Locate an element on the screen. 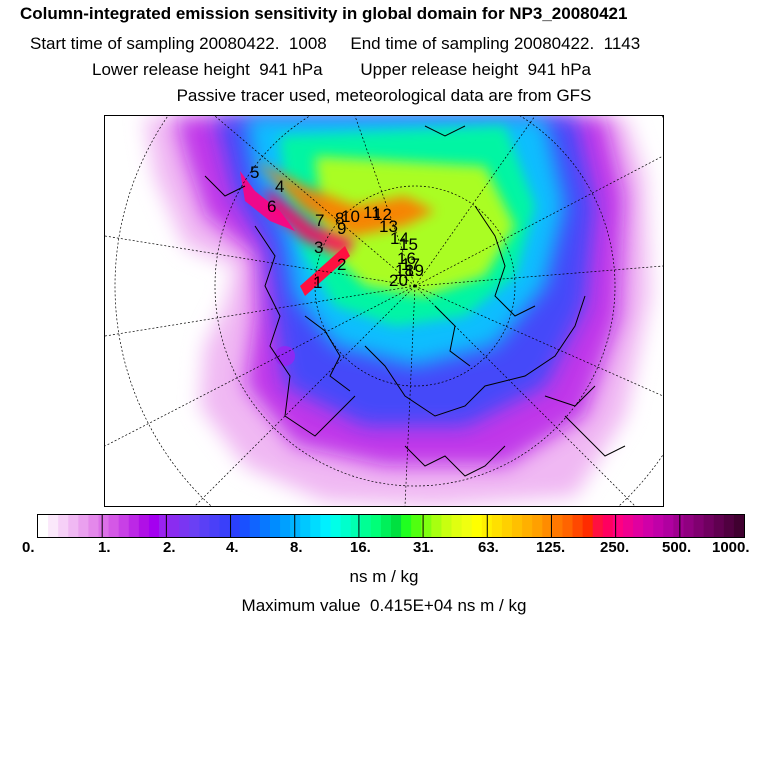 This screenshot has height=768, width=768. colorbar-tick-label: 1. is located at coordinates (104, 547).